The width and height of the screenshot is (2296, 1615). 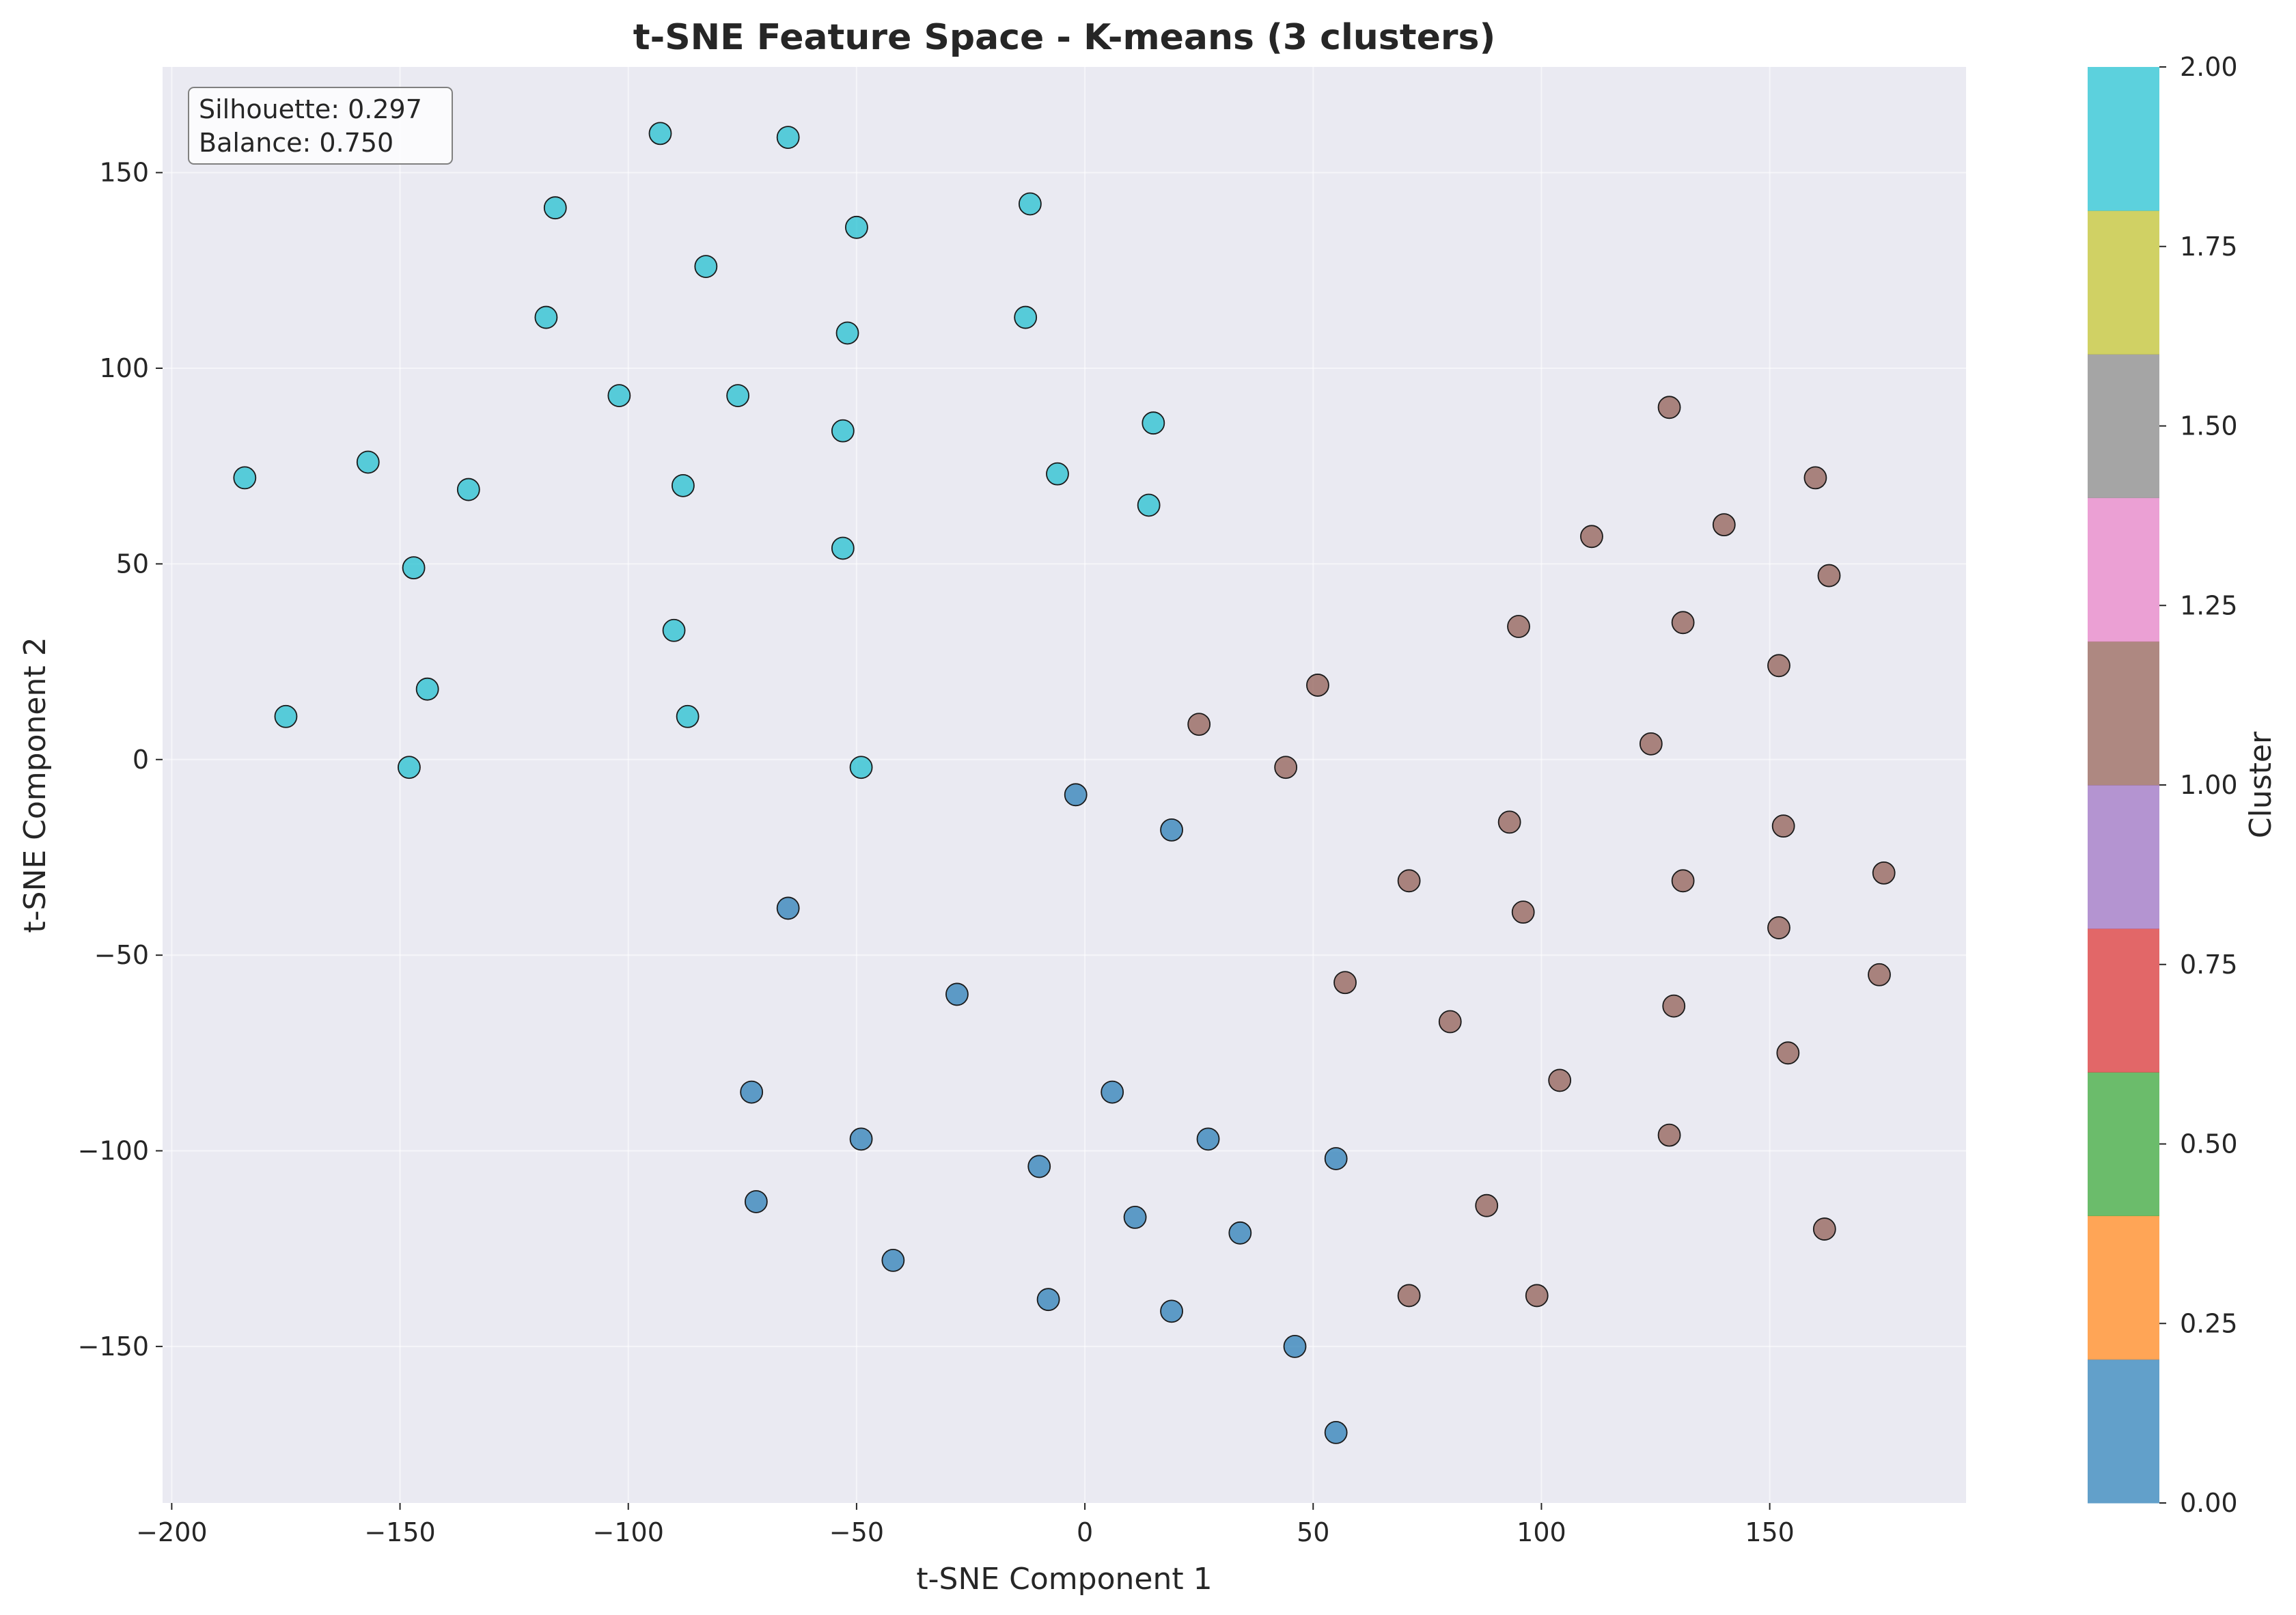 What do you see at coordinates (2209, 965) in the screenshot?
I see `colorbar-tick-label: 0.75` at bounding box center [2209, 965].